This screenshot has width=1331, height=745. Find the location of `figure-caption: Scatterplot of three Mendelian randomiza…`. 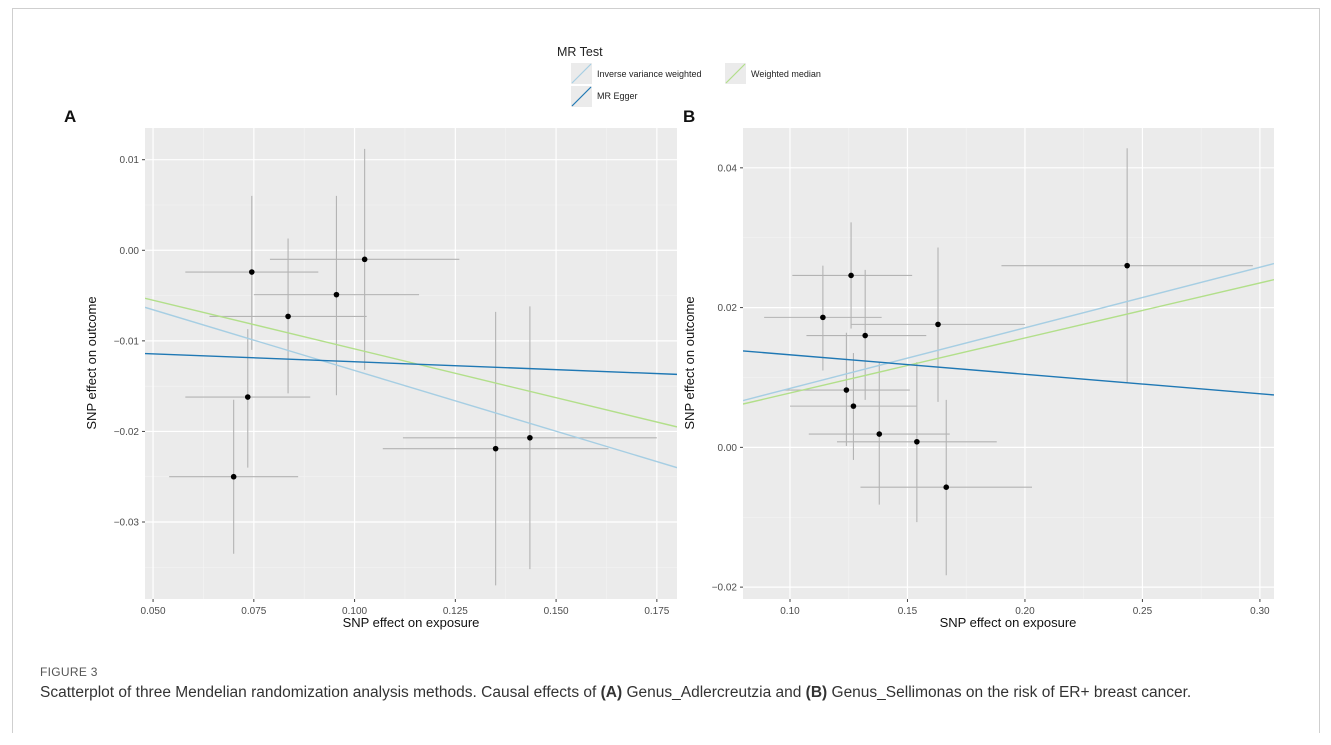

figure-caption: Scatterplot of three Mendelian randomiza… is located at coordinates (660, 692).